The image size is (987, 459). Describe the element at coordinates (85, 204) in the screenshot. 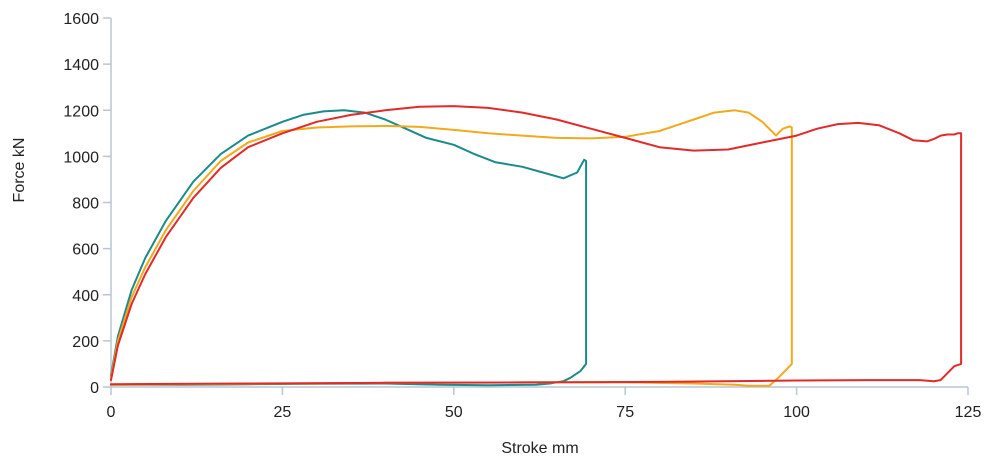

I see `y-tick-label: 800` at that location.